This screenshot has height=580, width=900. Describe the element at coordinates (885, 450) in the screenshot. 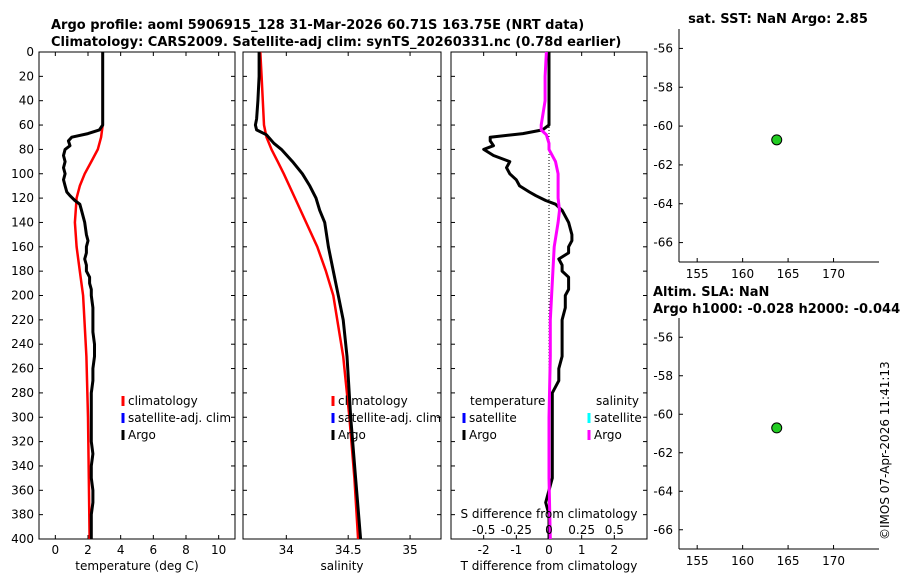

I see `copyright-stamp: ©IMOS 07-Apr-2026 11:41:13` at that location.